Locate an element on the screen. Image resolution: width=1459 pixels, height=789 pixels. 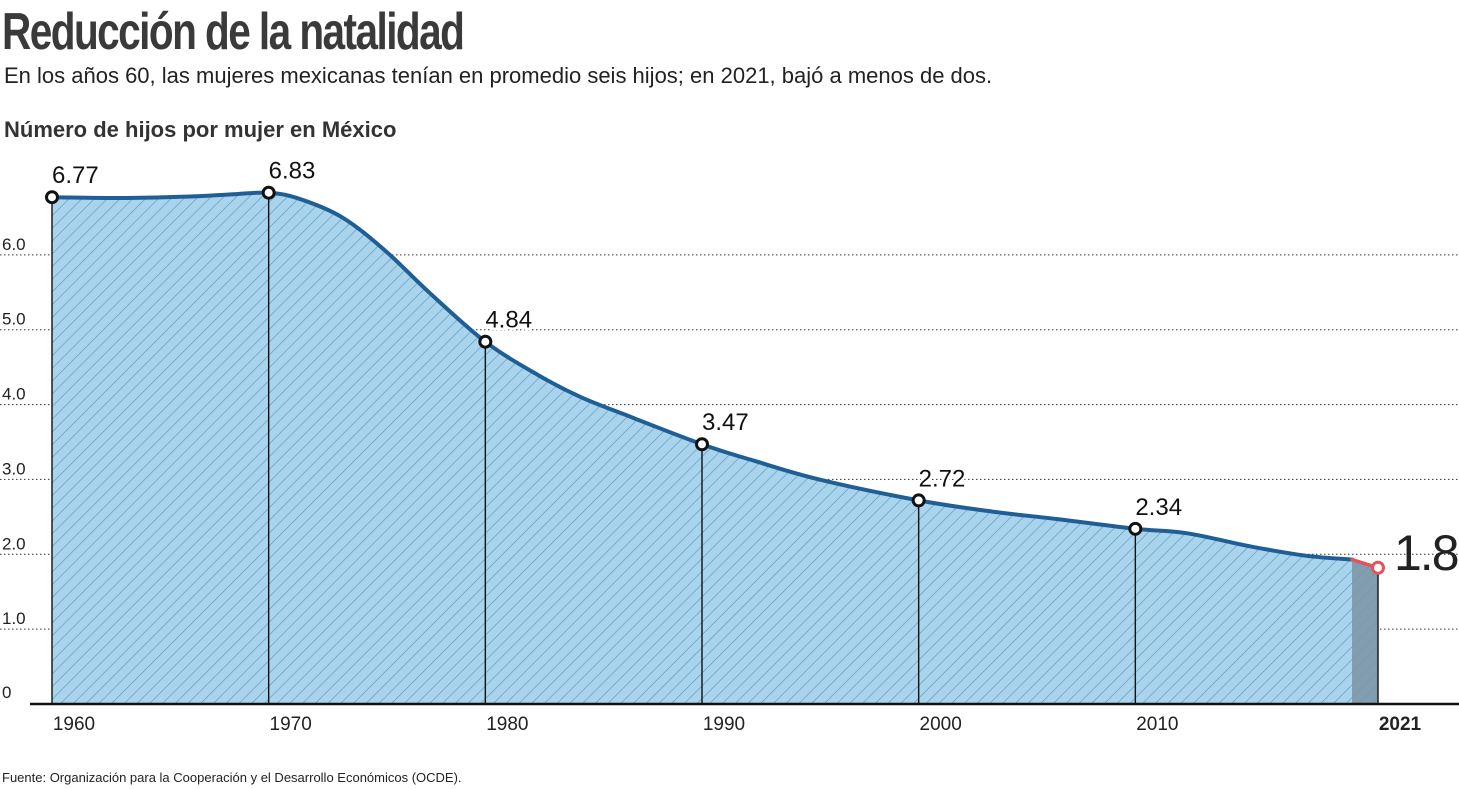
x-tick-label: 2000 is located at coordinates (941, 724).